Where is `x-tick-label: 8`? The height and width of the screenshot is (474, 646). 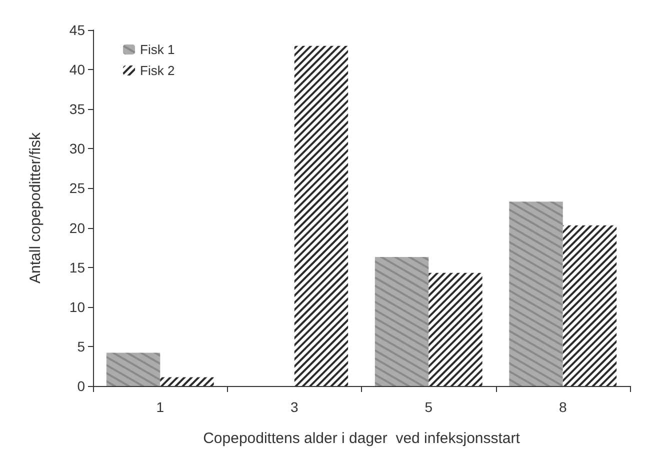
x-tick-label: 8 is located at coordinates (562, 407).